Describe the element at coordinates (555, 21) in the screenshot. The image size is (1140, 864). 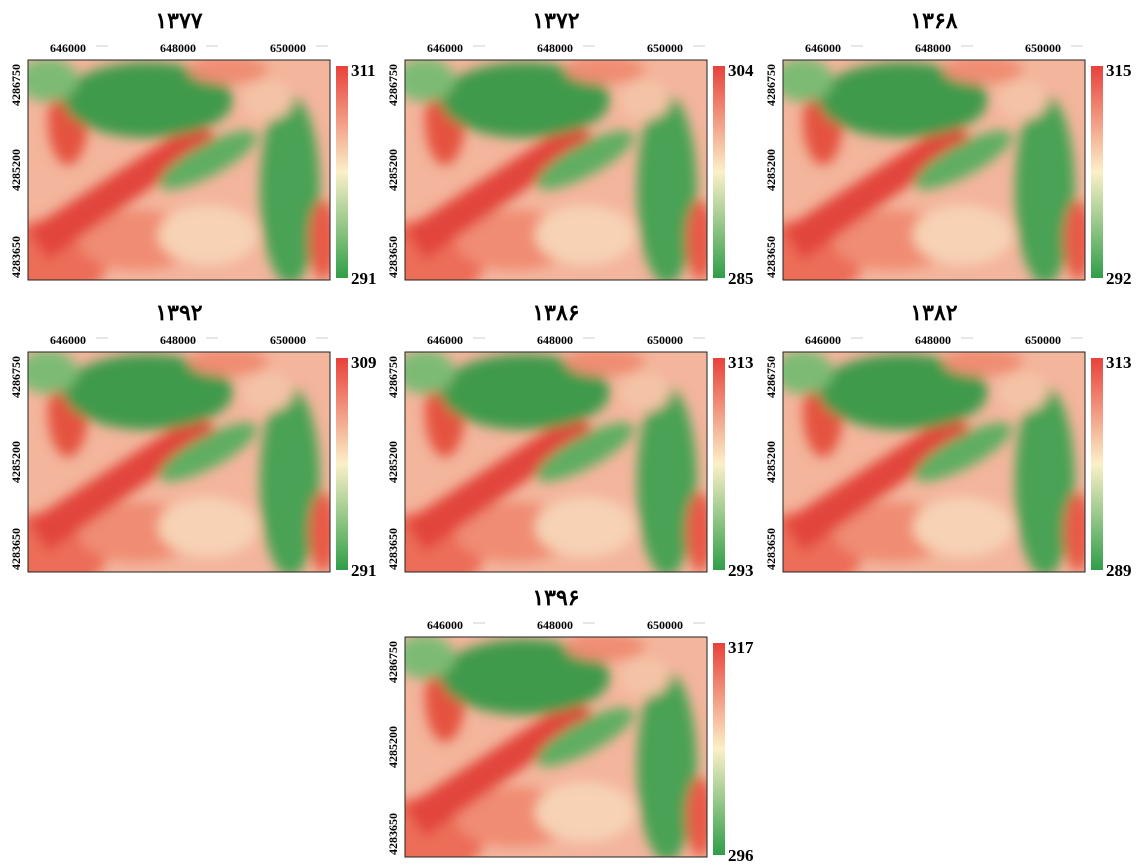
I see `panel-title: ۱۳۷۲` at that location.